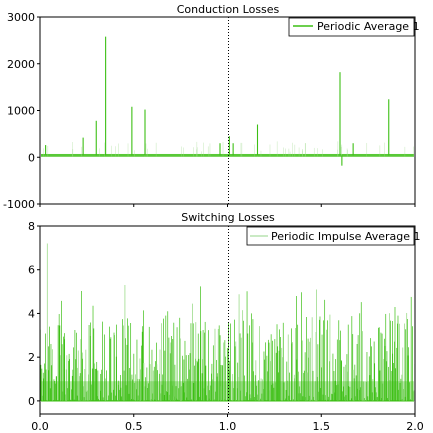 Image resolution: width=433 pixels, height=433 pixels. I want to click on y-tick-label: 1000, so click(21, 111).